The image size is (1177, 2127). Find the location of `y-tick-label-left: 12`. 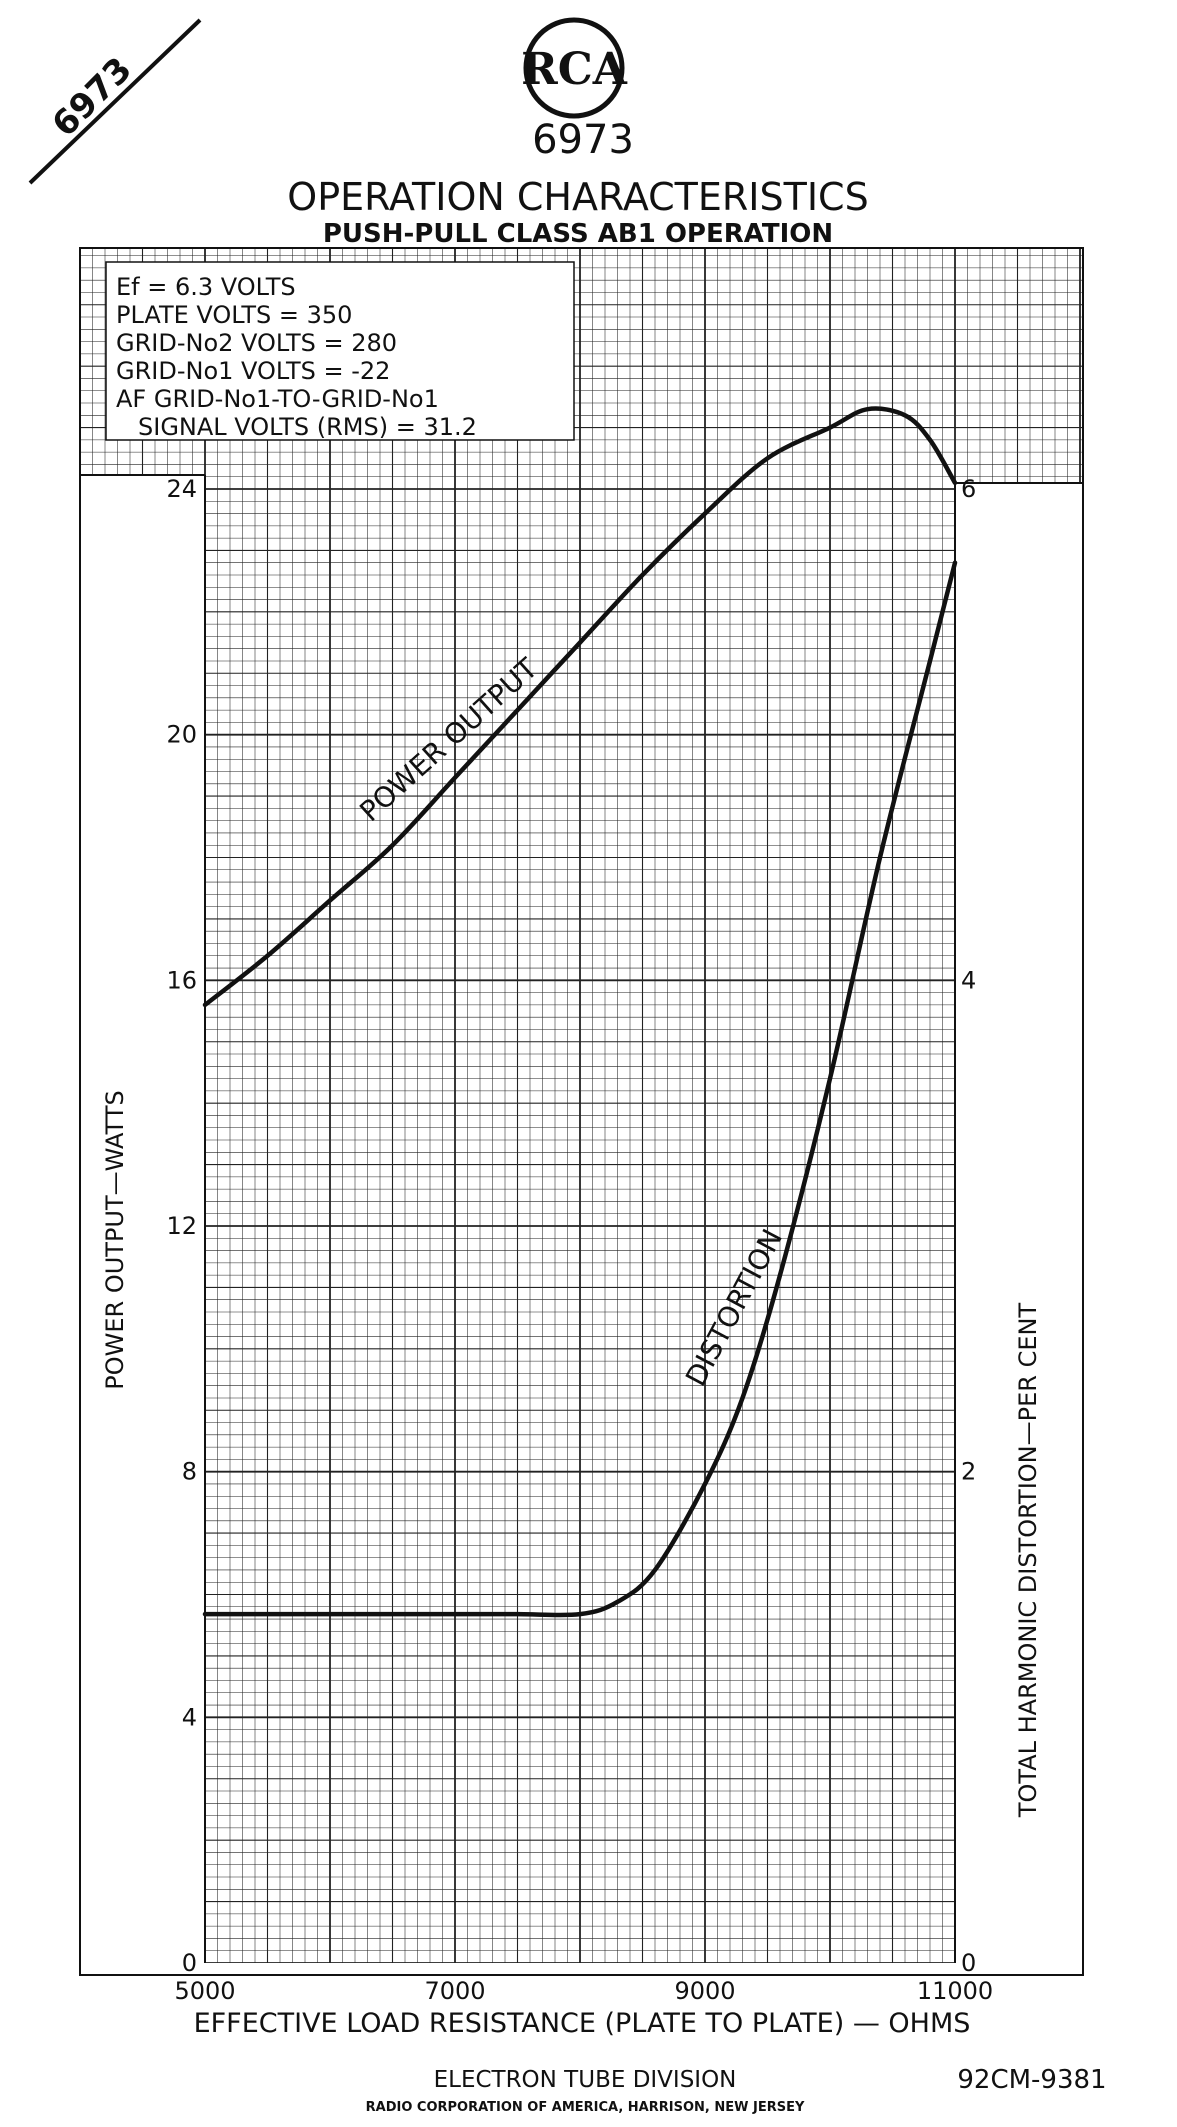

y-tick-label-left: 12 is located at coordinates (181, 1226).